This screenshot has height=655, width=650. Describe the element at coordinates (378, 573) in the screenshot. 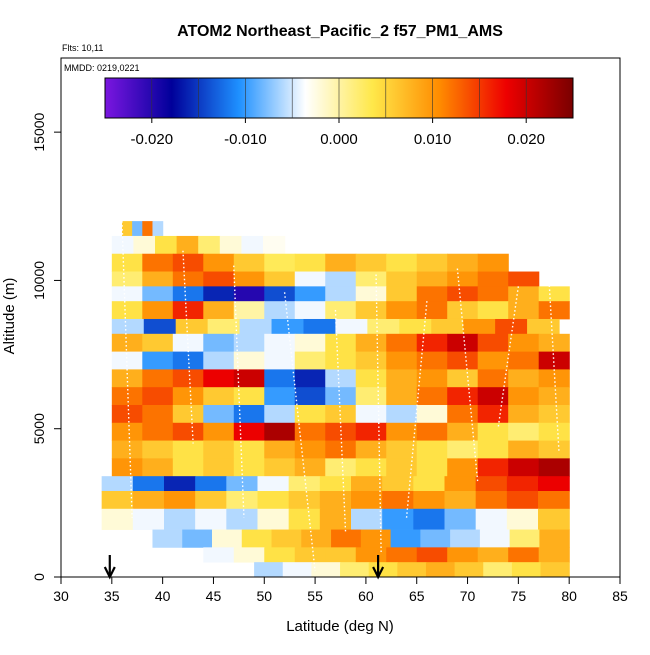

I see `arrow-head` at that location.